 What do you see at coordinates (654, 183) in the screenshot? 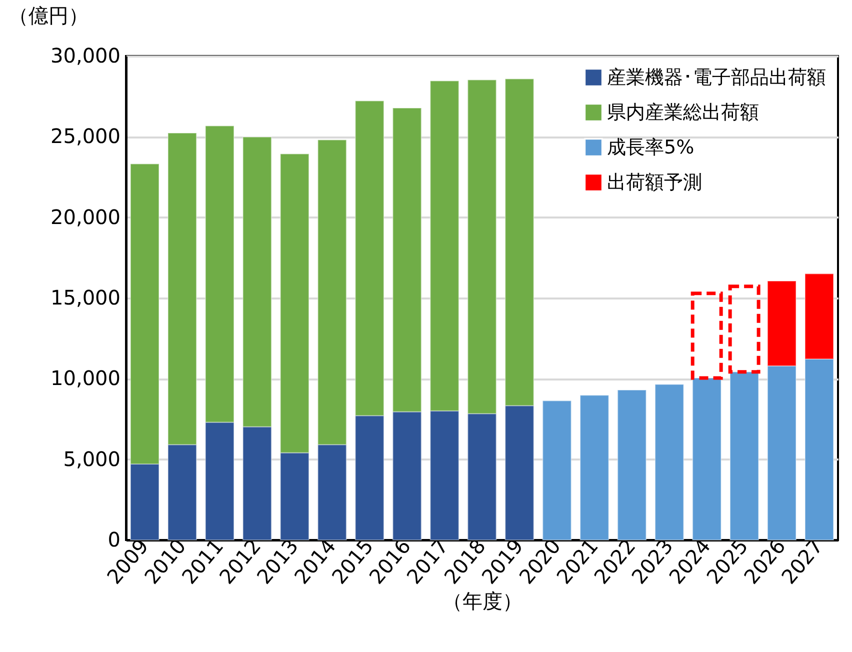
I see `legend-label: 出荷額予測` at bounding box center [654, 183].